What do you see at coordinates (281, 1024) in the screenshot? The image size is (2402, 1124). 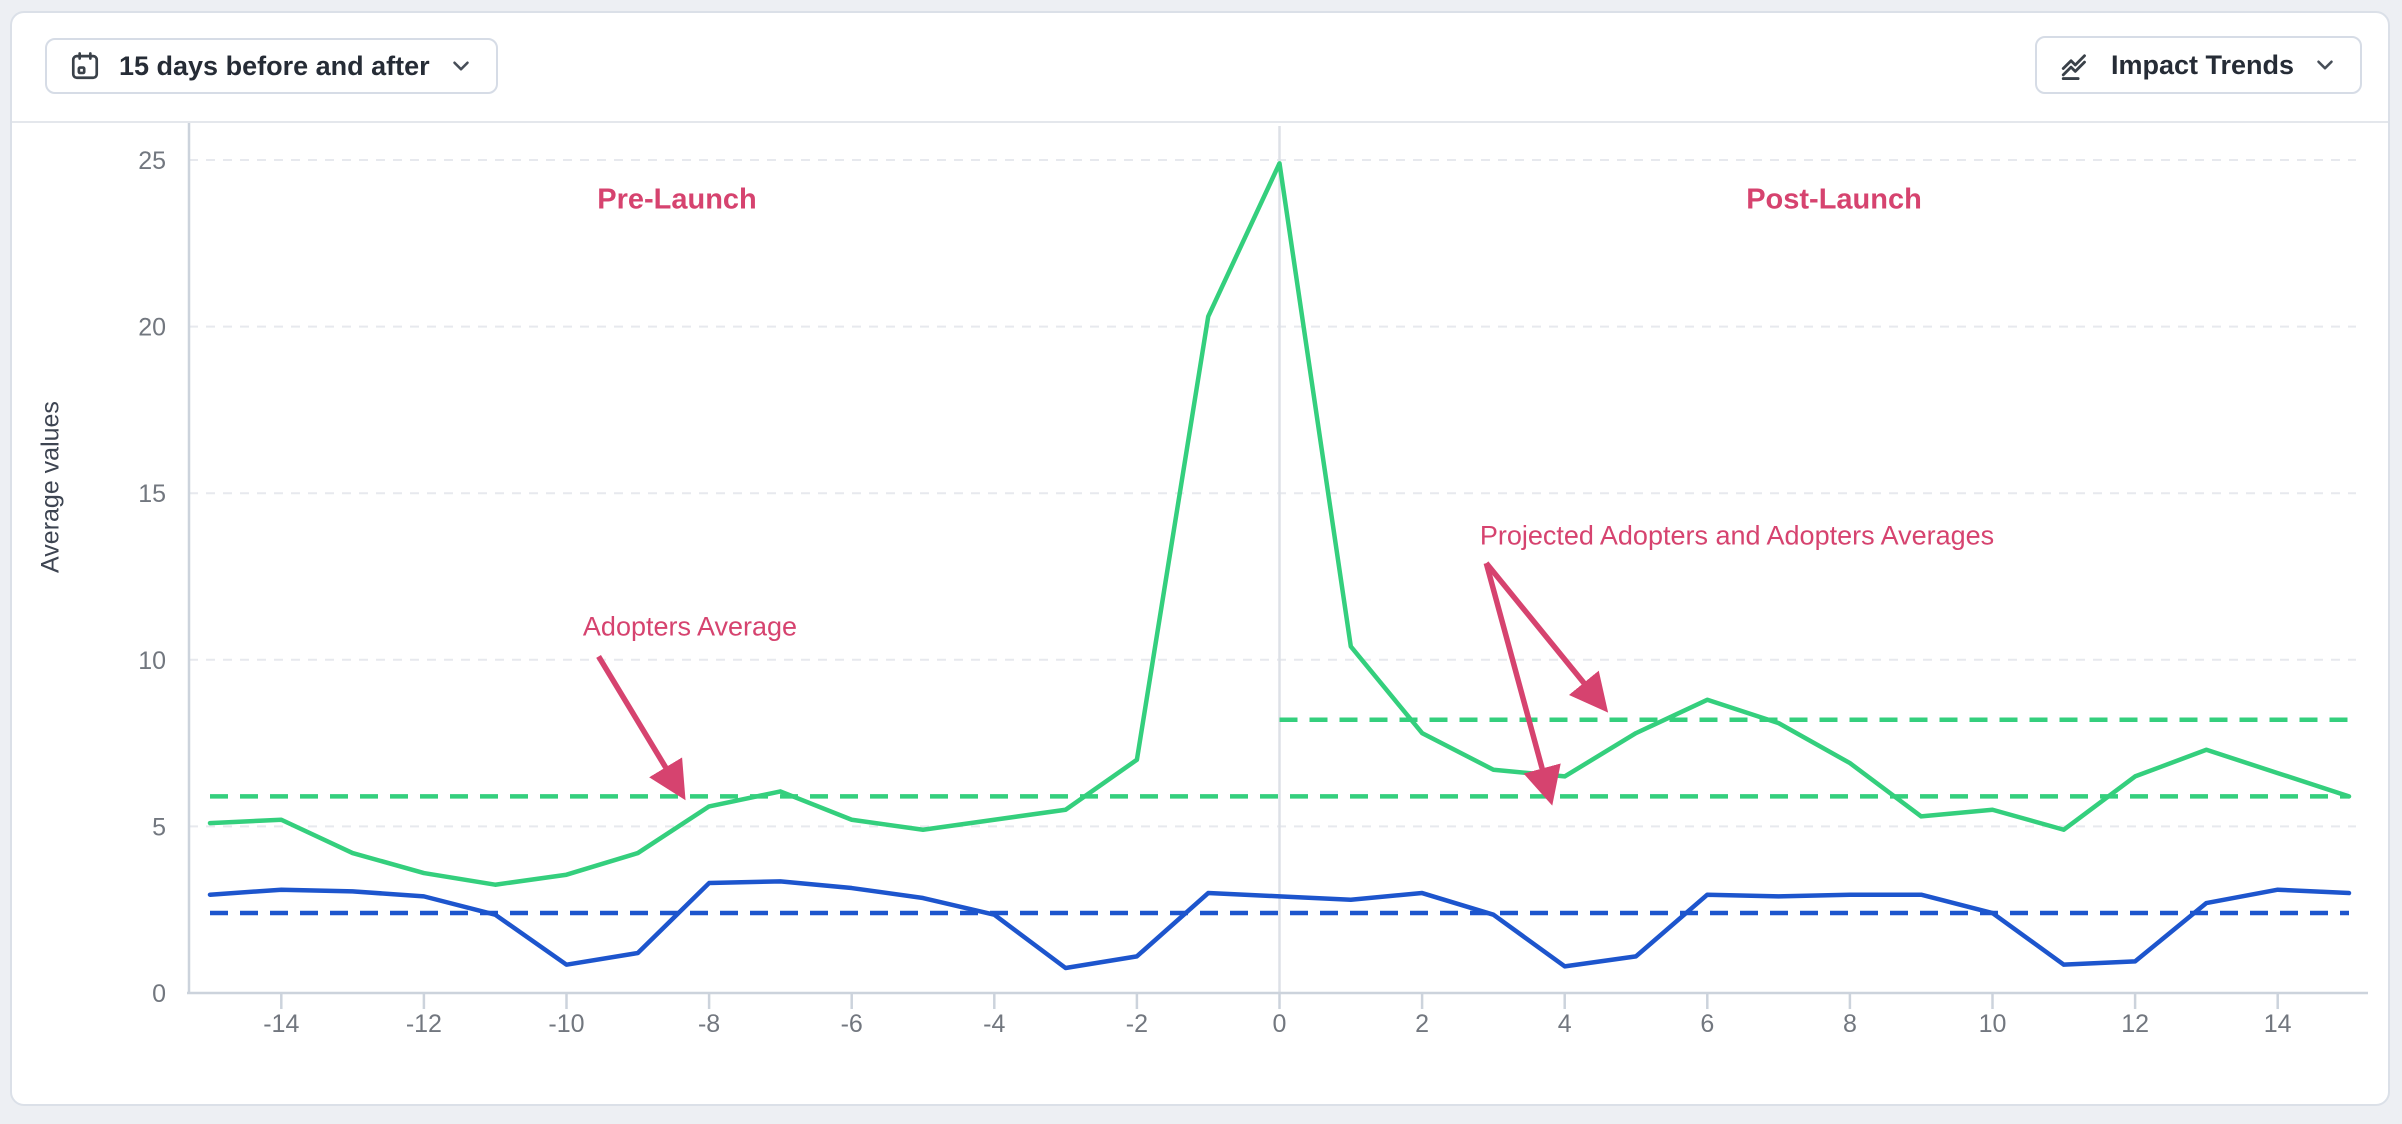 I see `x-tick-label: -14` at bounding box center [281, 1024].